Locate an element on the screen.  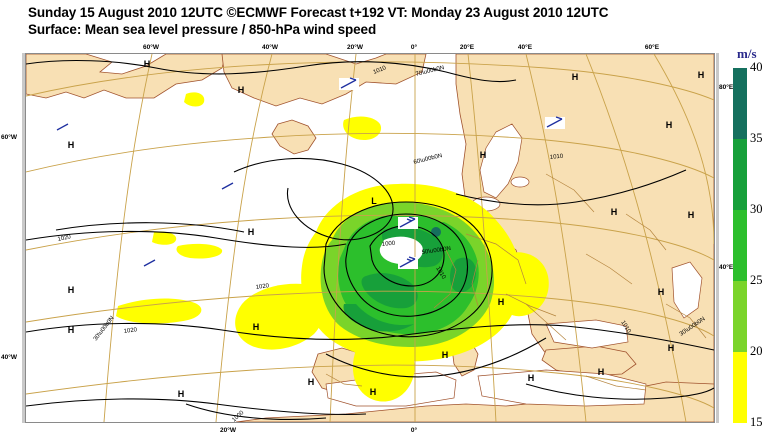
axis-tick-label: 20°E is located at coordinates (467, 47).